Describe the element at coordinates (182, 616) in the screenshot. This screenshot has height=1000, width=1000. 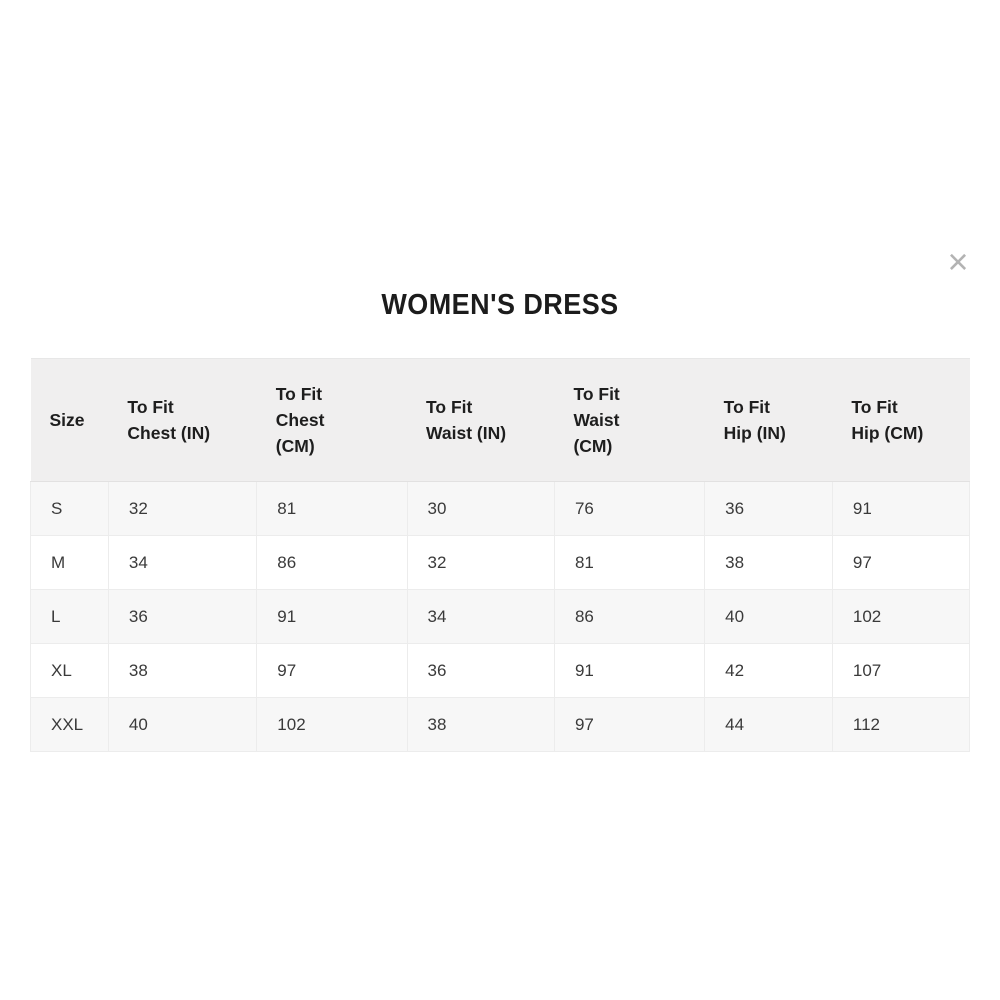
I see `cell-chest-in: 36` at that location.